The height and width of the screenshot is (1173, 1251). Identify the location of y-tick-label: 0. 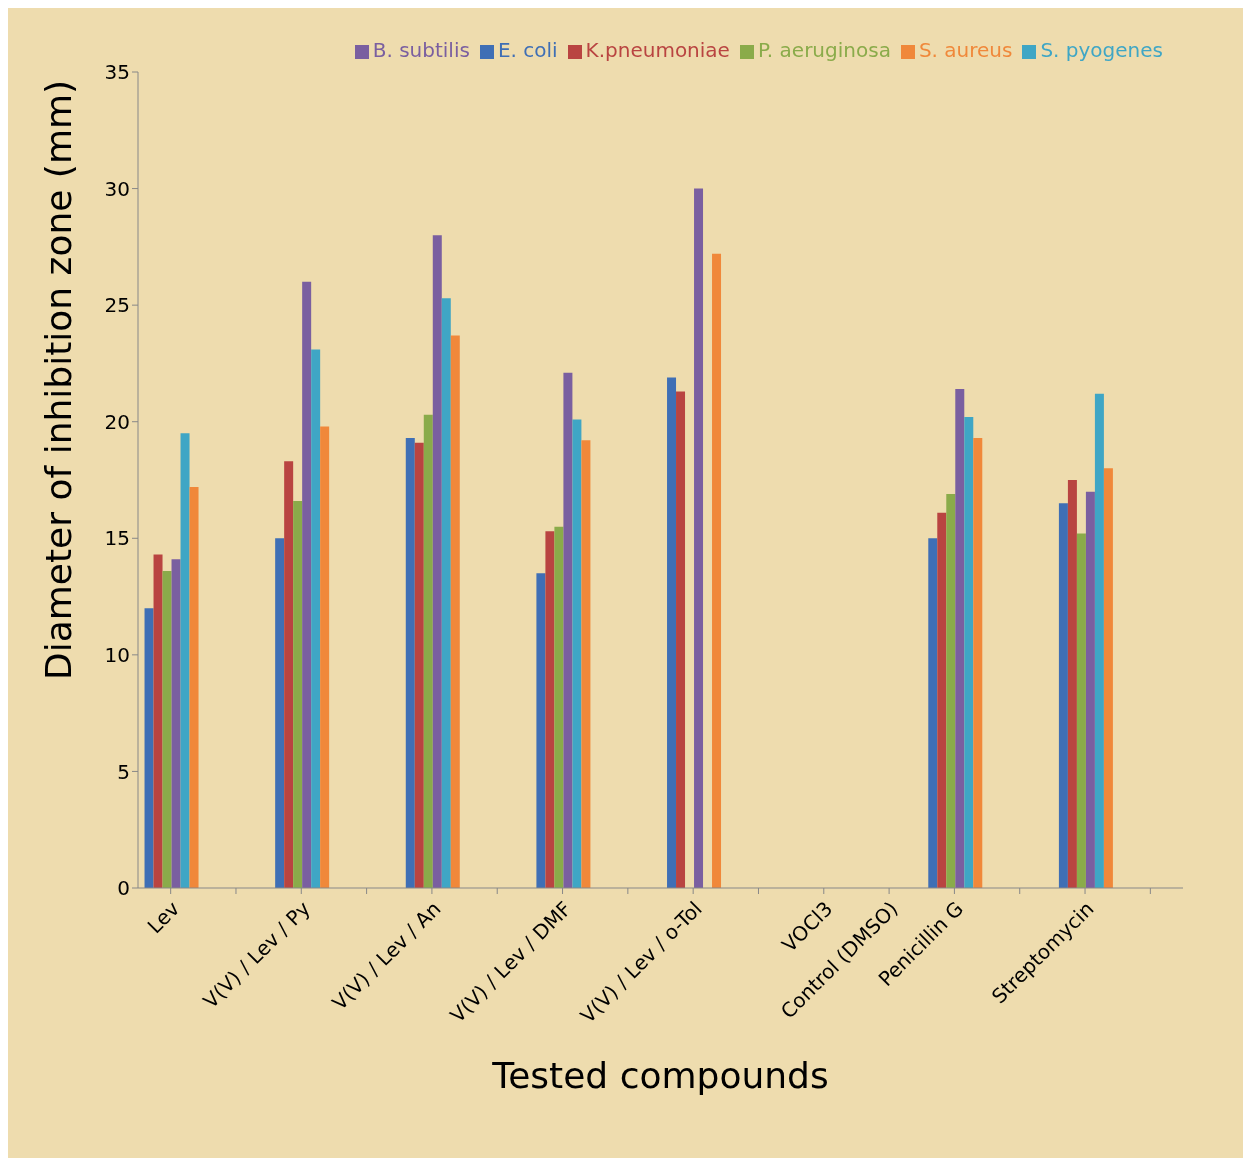
(123, 888).